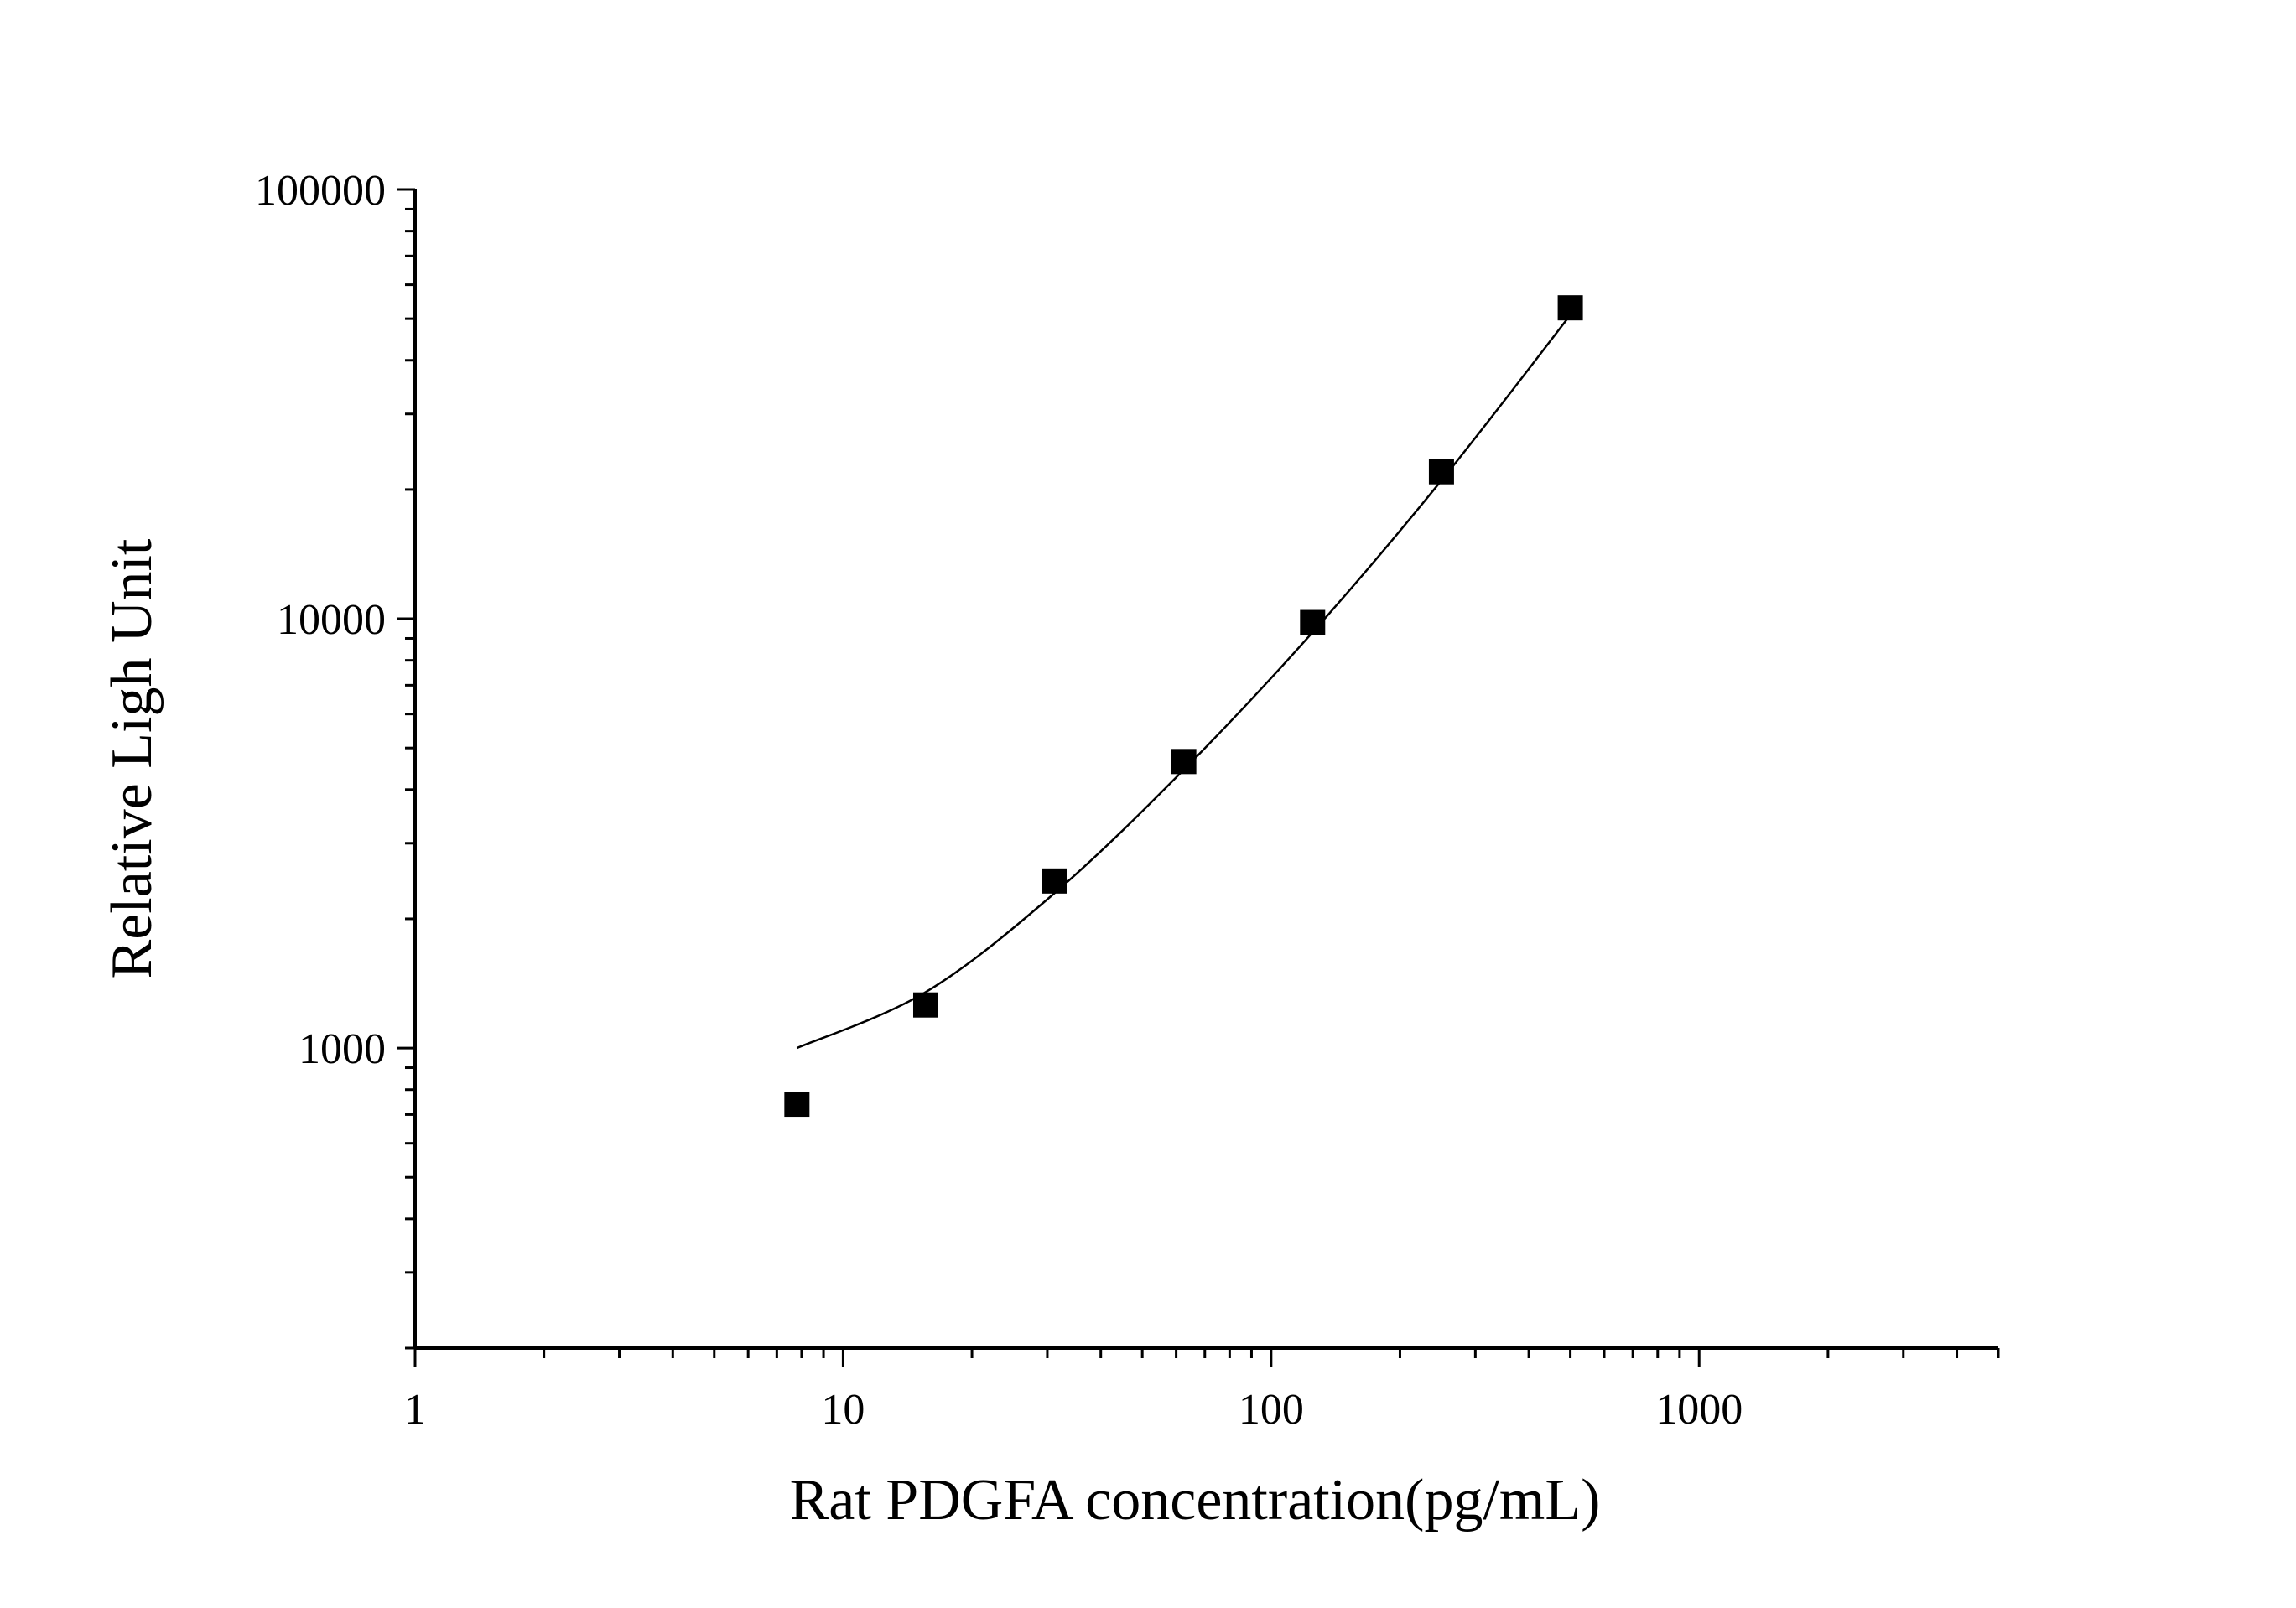 This screenshot has width=2296, height=1608. What do you see at coordinates (415, 1410) in the screenshot?
I see `x-tick-label: 1` at bounding box center [415, 1410].